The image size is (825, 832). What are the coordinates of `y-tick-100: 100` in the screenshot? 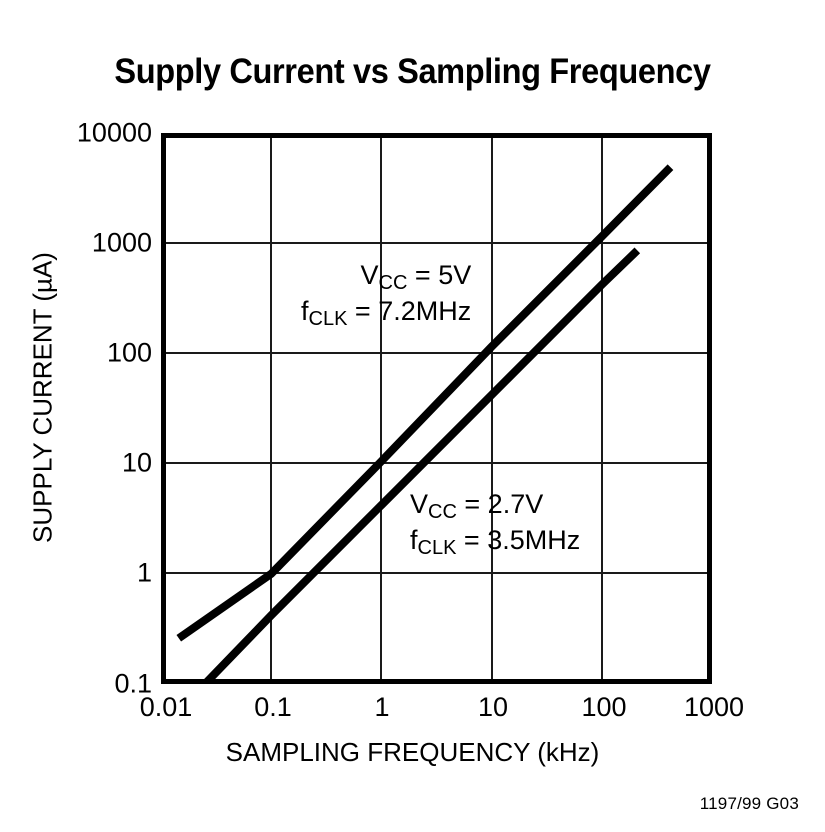 It's located at (129, 352).